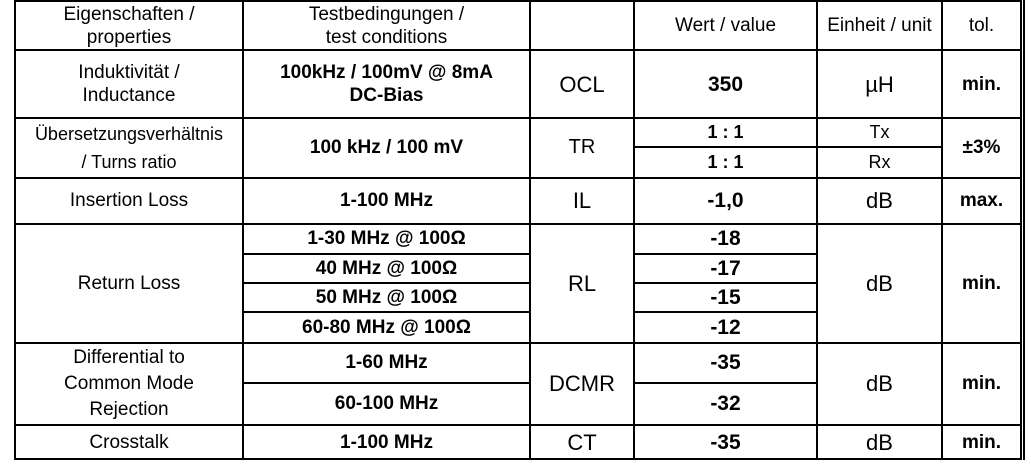 Image resolution: width=1031 pixels, height=466 pixels. Describe the element at coordinates (386, 268) in the screenshot. I see `rl-condition-2: 40 MHz @ 100Ω` at that location.